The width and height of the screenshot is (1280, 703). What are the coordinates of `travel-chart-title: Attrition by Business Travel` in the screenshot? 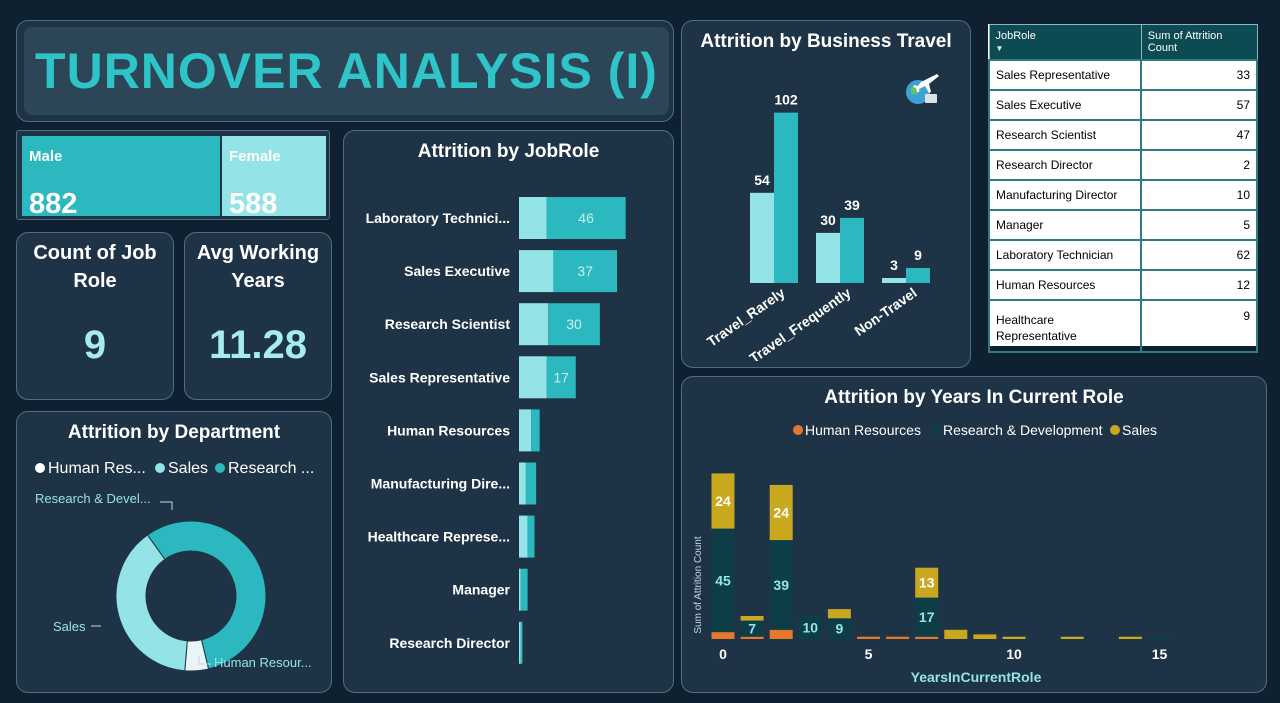 It's located at (826, 41).